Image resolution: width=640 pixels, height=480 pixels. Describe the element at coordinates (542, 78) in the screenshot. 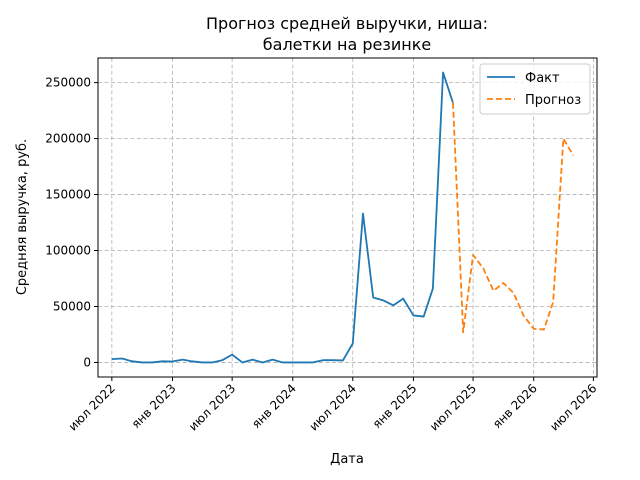

I see `legend-label-fact: Факт` at that location.